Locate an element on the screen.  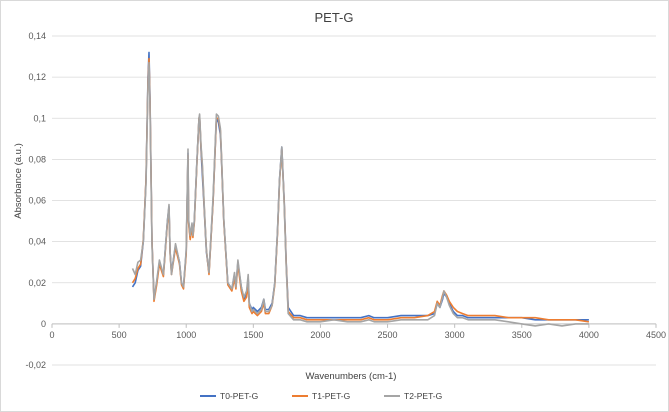
x-tick-label: 3500 is located at coordinates (522, 335).